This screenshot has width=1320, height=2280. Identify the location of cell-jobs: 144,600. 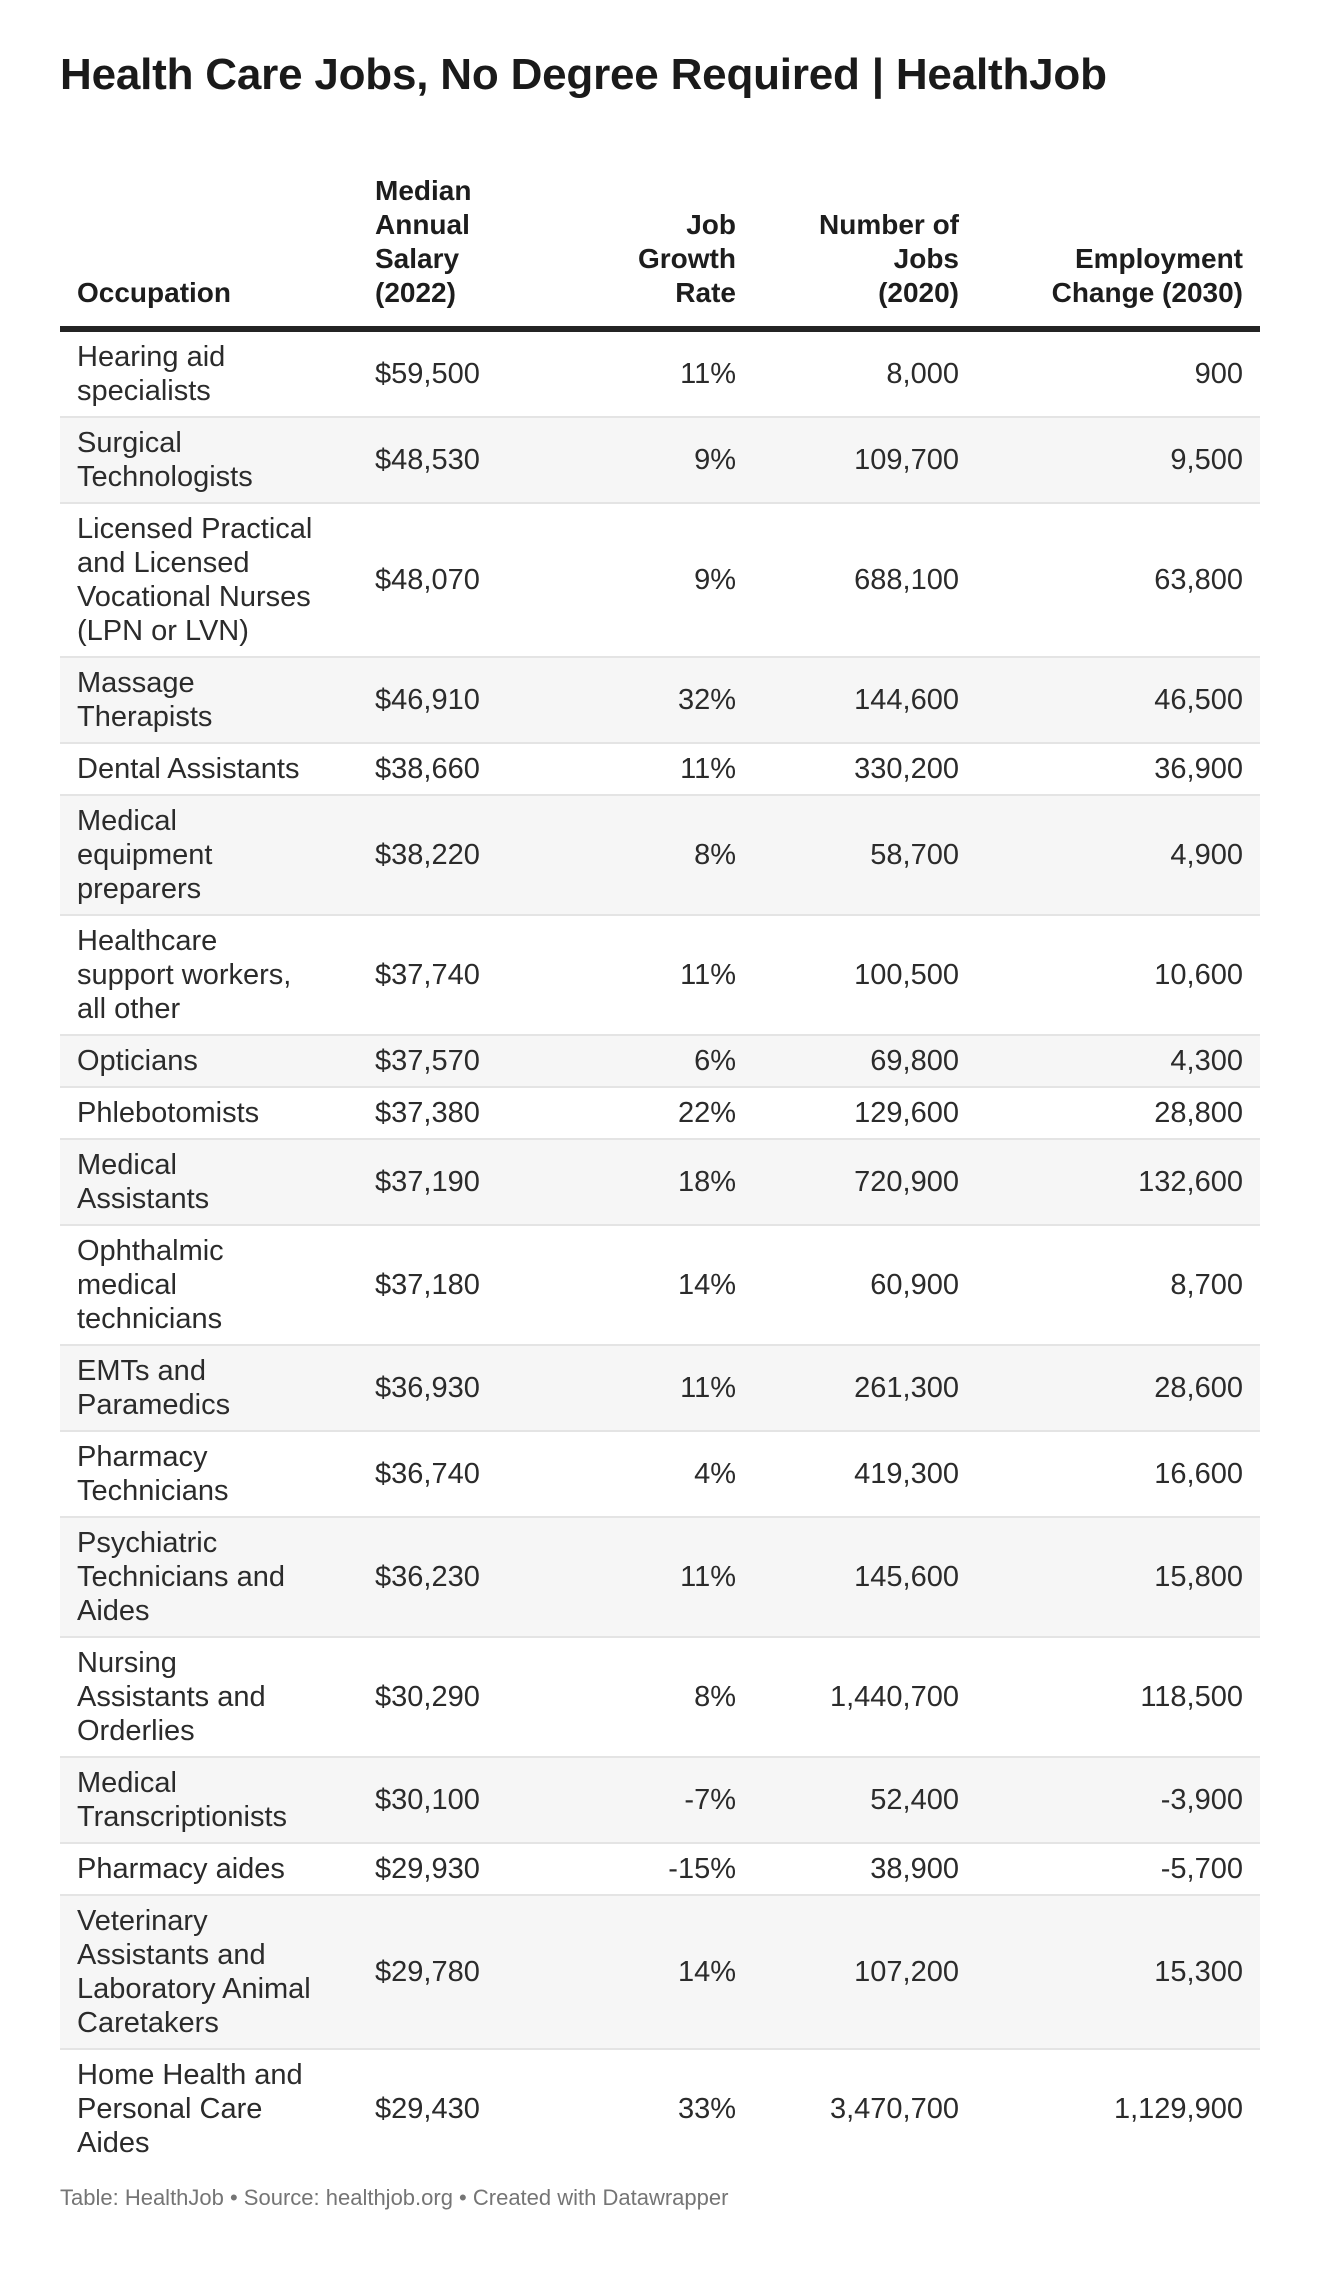
(863, 699).